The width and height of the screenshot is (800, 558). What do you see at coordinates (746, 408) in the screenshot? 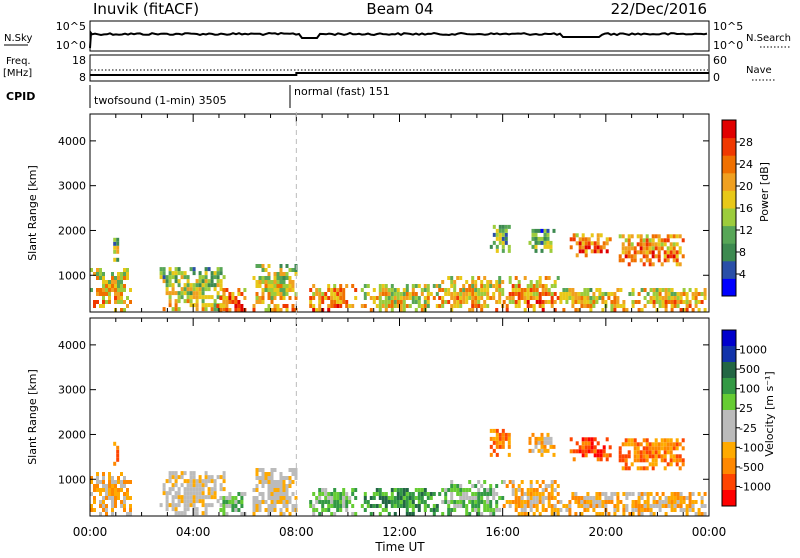
I see `velocity-cbar-label-3: 25` at bounding box center [746, 408].